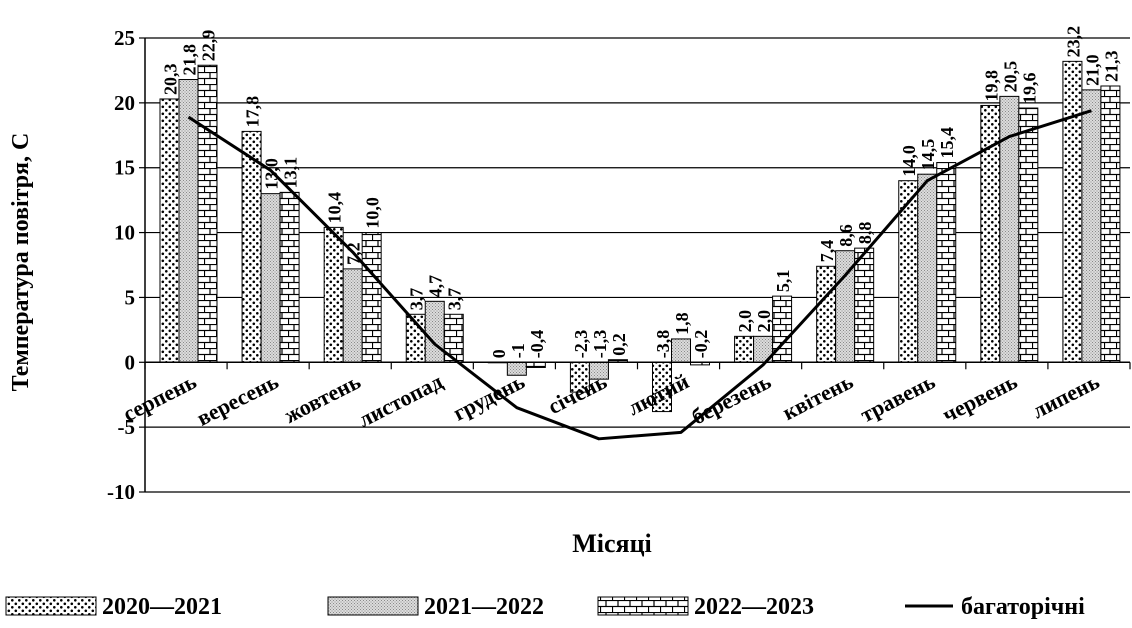 This screenshot has height=628, width=1132. Describe the element at coordinates (1073, 42) in the screenshot. I see `data-label: 23,2` at that location.